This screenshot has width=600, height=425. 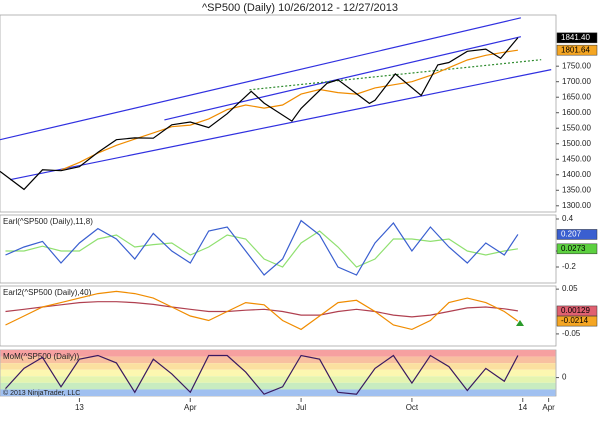 I want to click on y-tick-label: 1750.00, so click(x=576, y=65).